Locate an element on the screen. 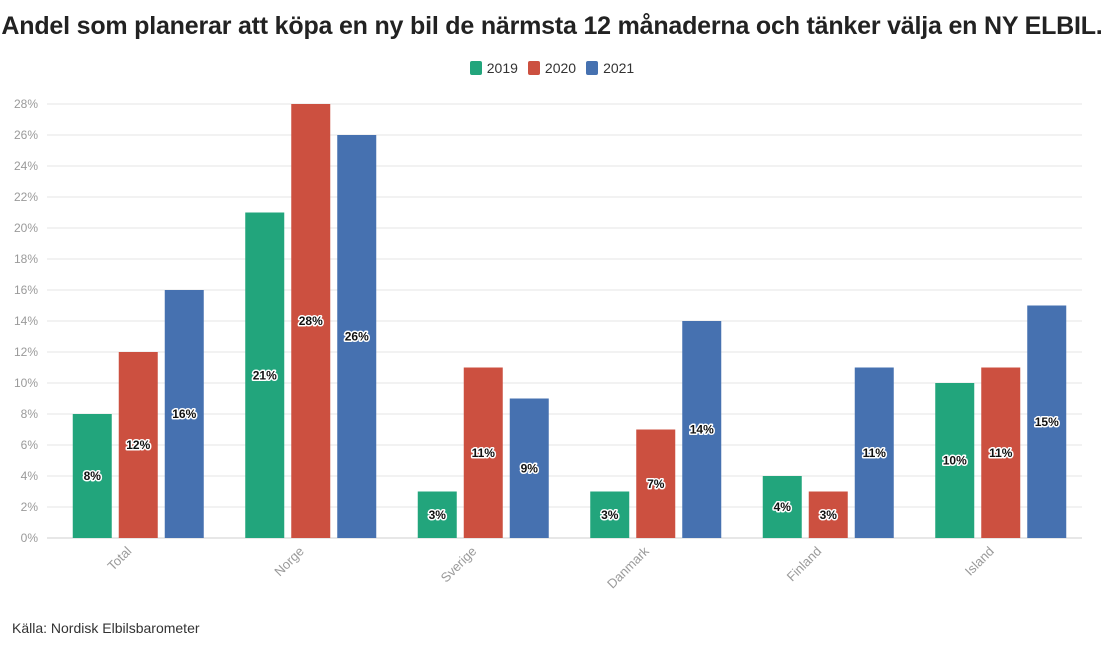  legend-item-2020: 2020 is located at coordinates (552, 68).